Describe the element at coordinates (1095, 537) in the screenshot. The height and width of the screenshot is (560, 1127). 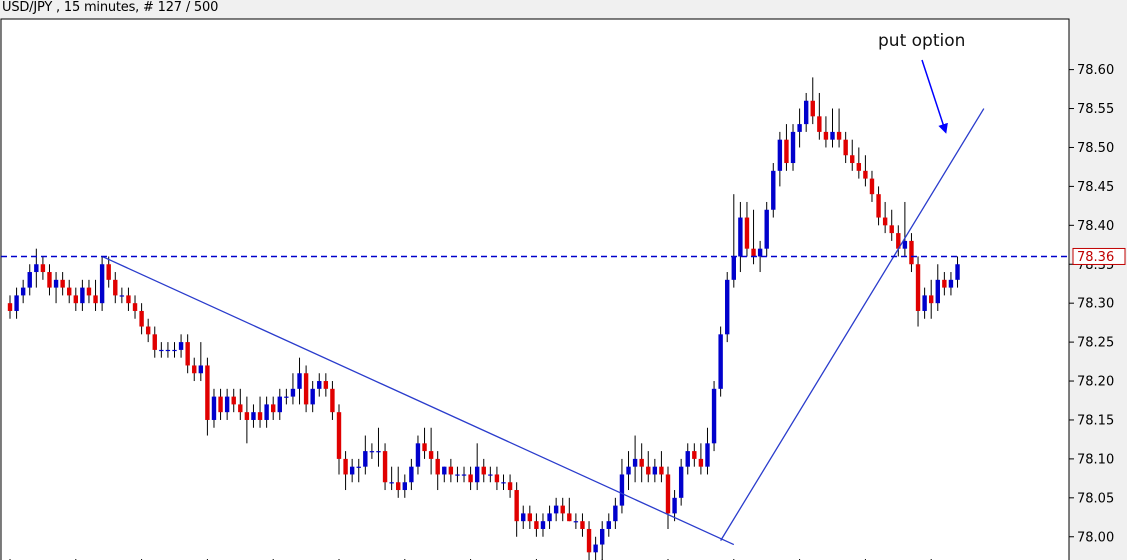
I see `y-tick-label: 78.00` at that location.